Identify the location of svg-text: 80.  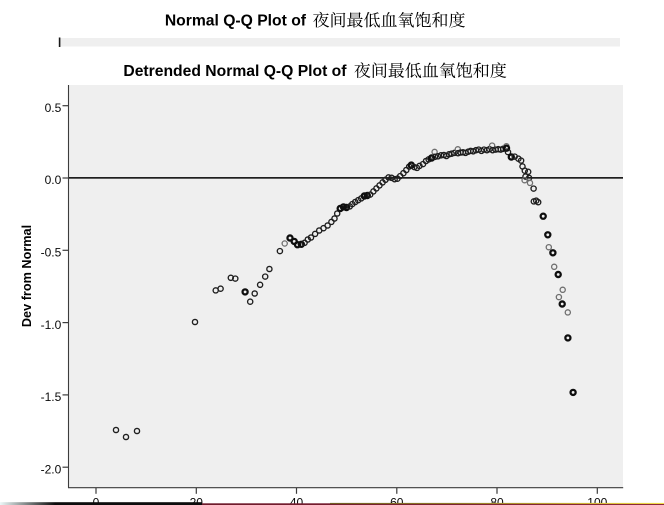
(497, 500).